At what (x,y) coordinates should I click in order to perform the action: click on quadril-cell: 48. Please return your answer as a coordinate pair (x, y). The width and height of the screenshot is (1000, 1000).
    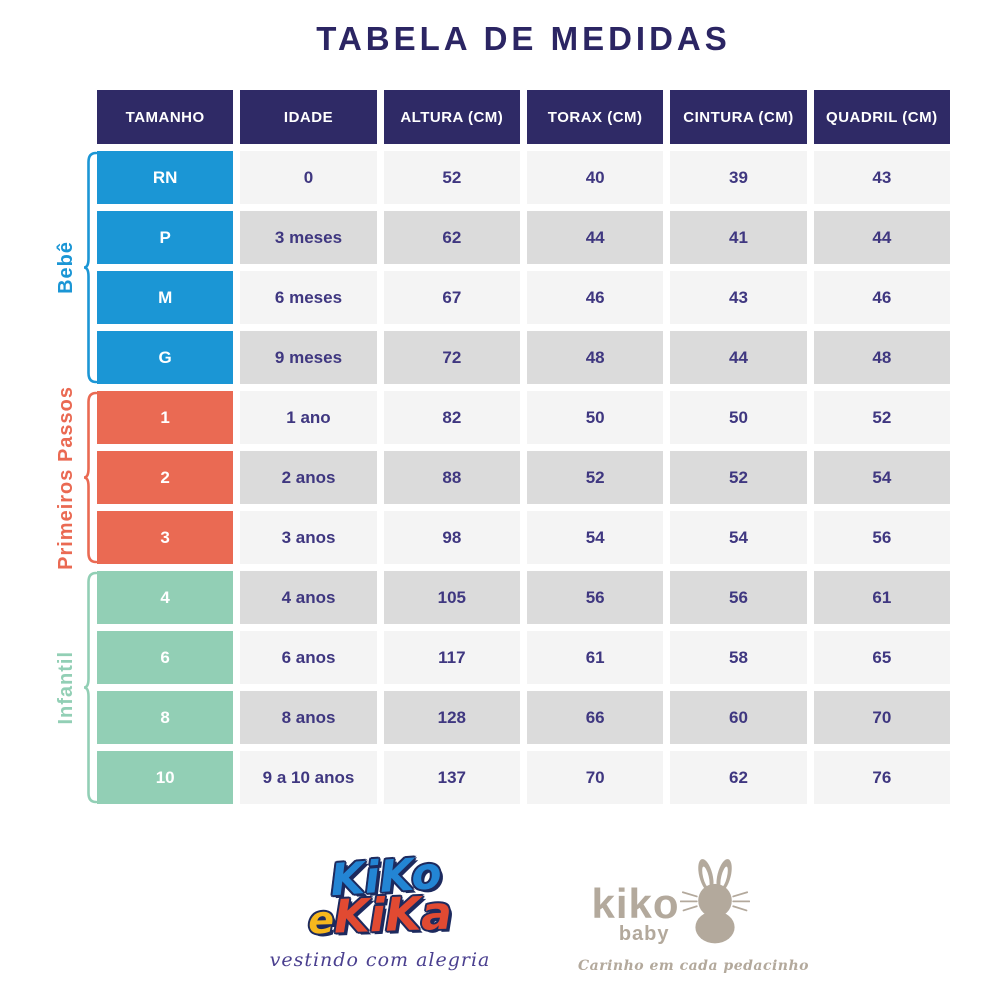
    Looking at the image, I should click on (881, 357).